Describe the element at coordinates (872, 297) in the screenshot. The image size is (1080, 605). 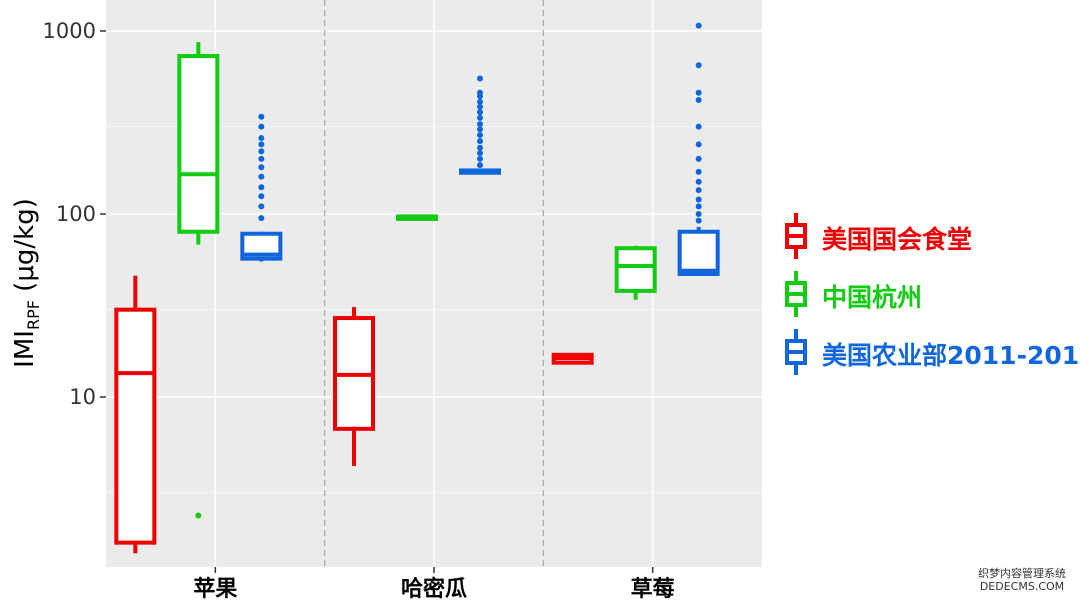
I see `legend-label: 中国杭州` at that location.